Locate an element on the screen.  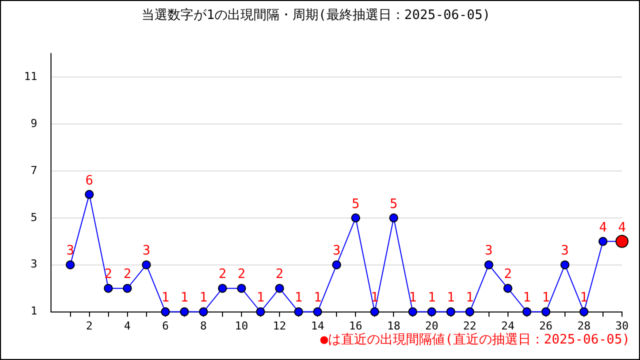
y-tick-label: 3 is located at coordinates (34, 264).